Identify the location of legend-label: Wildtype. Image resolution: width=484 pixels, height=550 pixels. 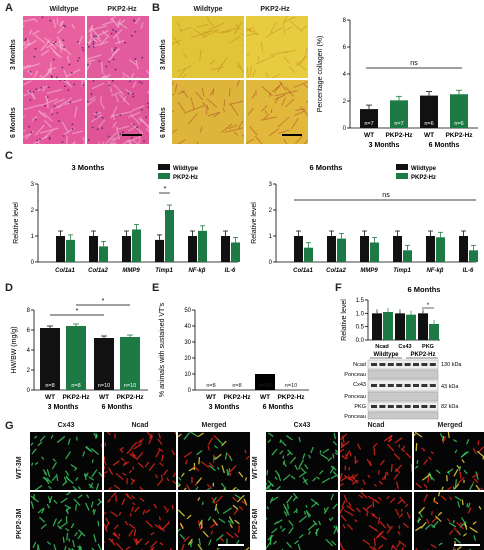
(186, 169).